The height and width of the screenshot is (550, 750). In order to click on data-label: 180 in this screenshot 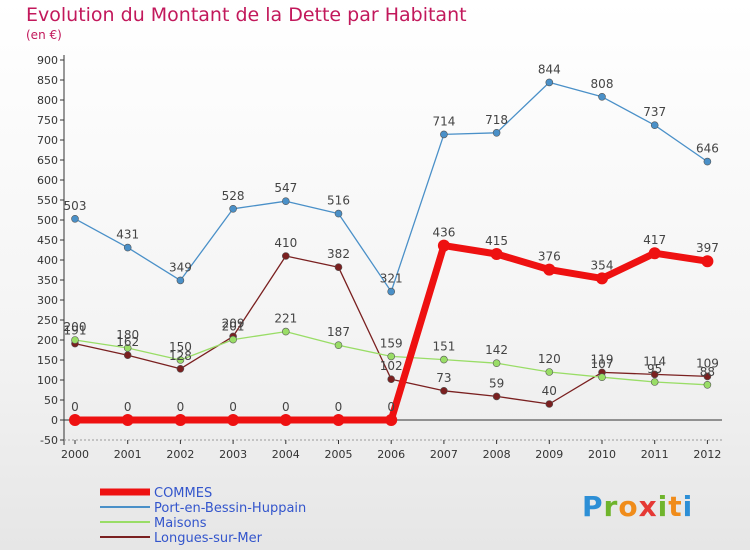, I will do `click(127, 335)`.